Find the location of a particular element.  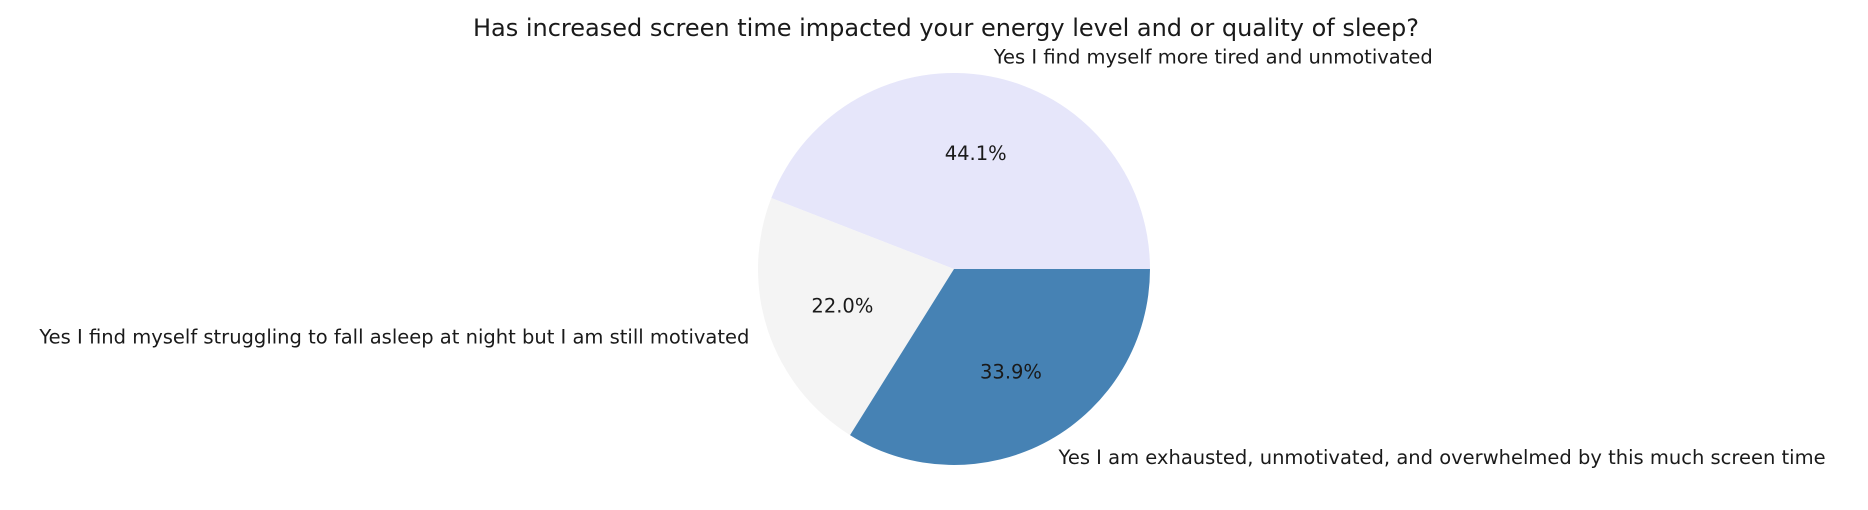

slice-percent-label-3: 33.9% is located at coordinates (1011, 371).